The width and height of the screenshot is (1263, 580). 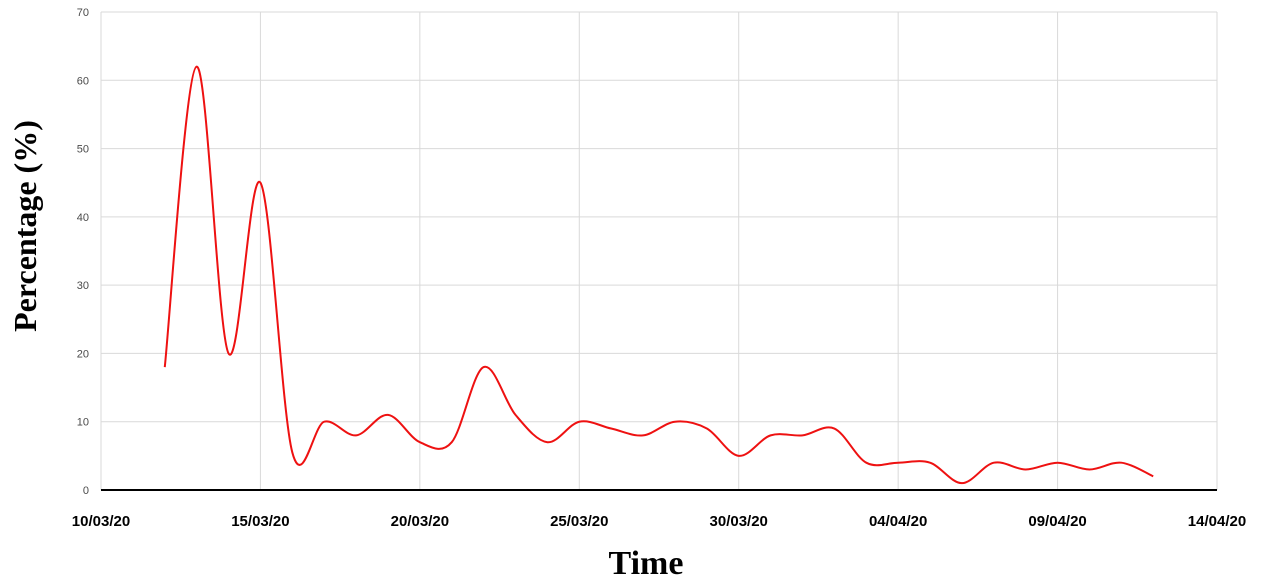 What do you see at coordinates (83, 286) in the screenshot?
I see `y-tick-label: 30` at bounding box center [83, 286].